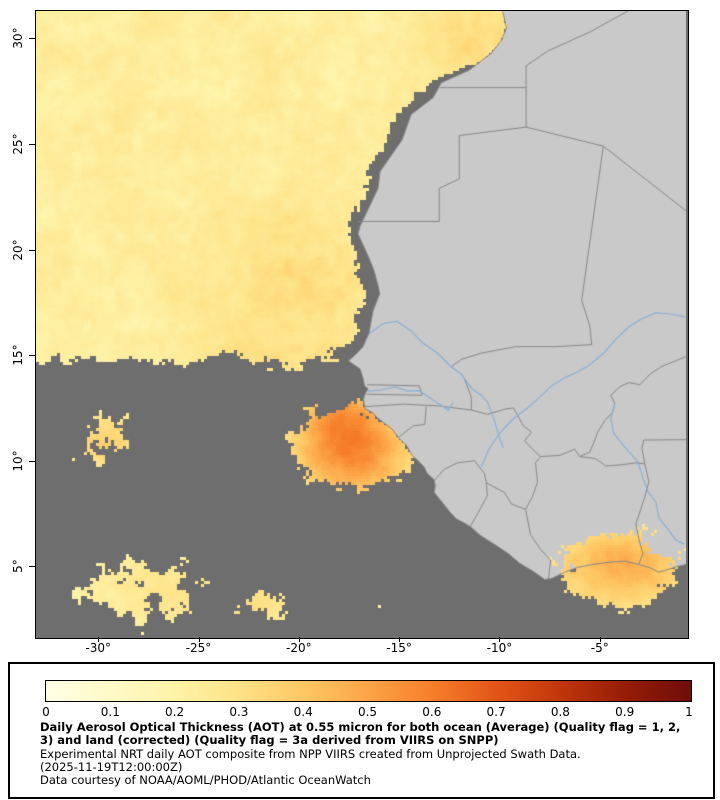 The width and height of the screenshot is (720, 800). Describe the element at coordinates (46, 712) in the screenshot. I see `colorbar-tick-label: 0` at that location.